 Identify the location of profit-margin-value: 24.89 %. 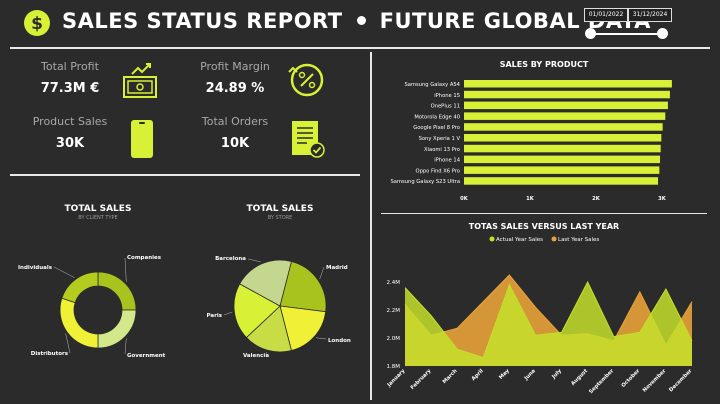
(235, 88).